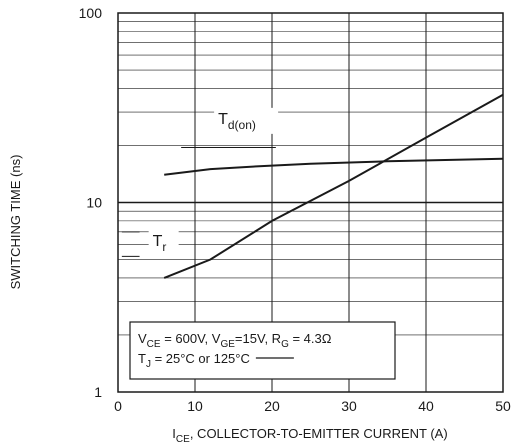 This screenshot has height=444, width=528. What do you see at coordinates (503, 406) in the screenshot?
I see `x-tick-label-50: 50` at bounding box center [503, 406].